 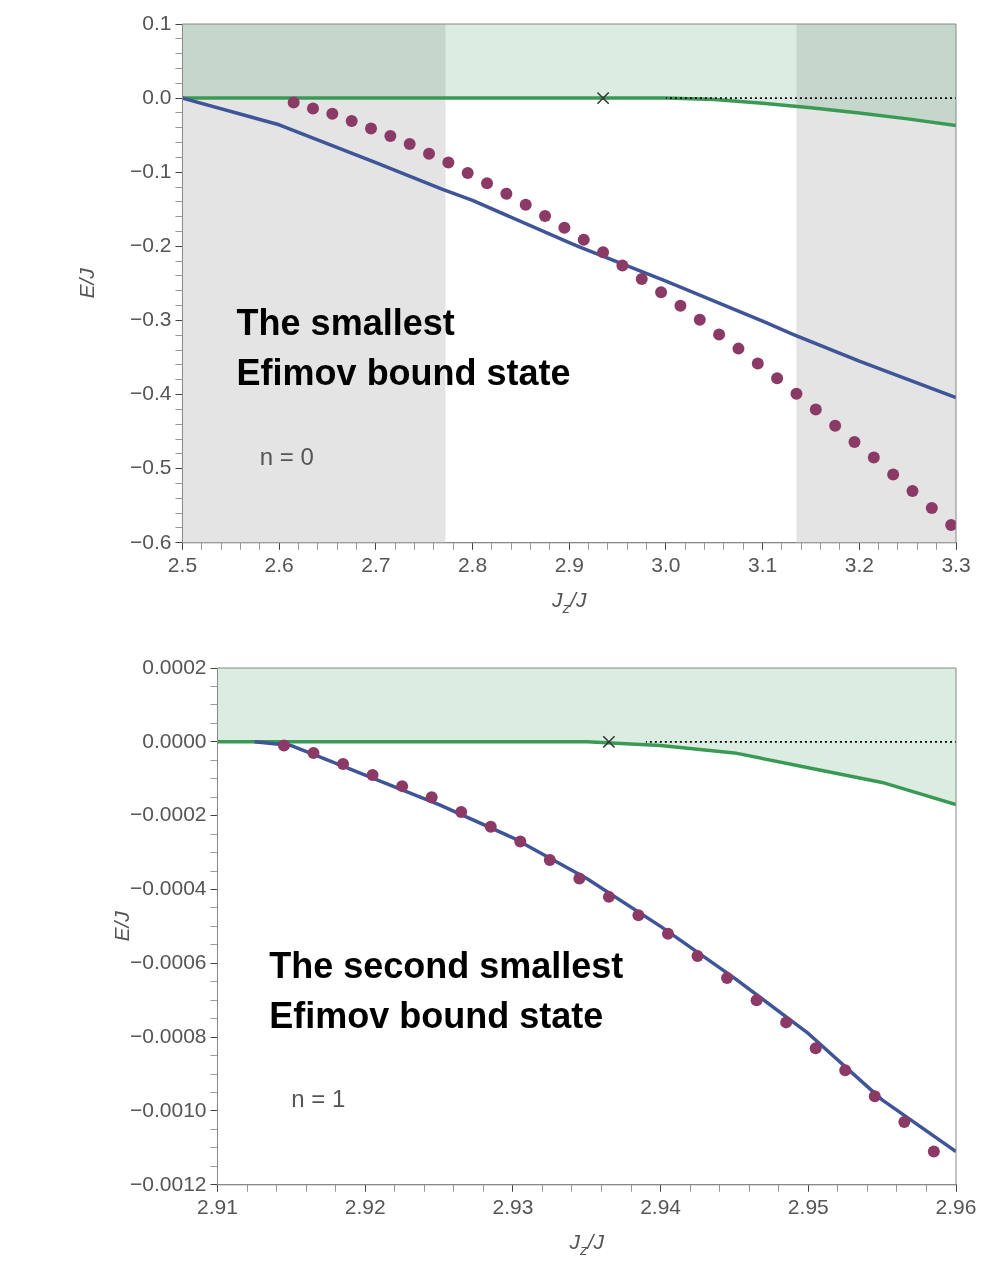 What do you see at coordinates (365, 1207) in the screenshot?
I see `x-tick-label: 2.92` at bounding box center [365, 1207].